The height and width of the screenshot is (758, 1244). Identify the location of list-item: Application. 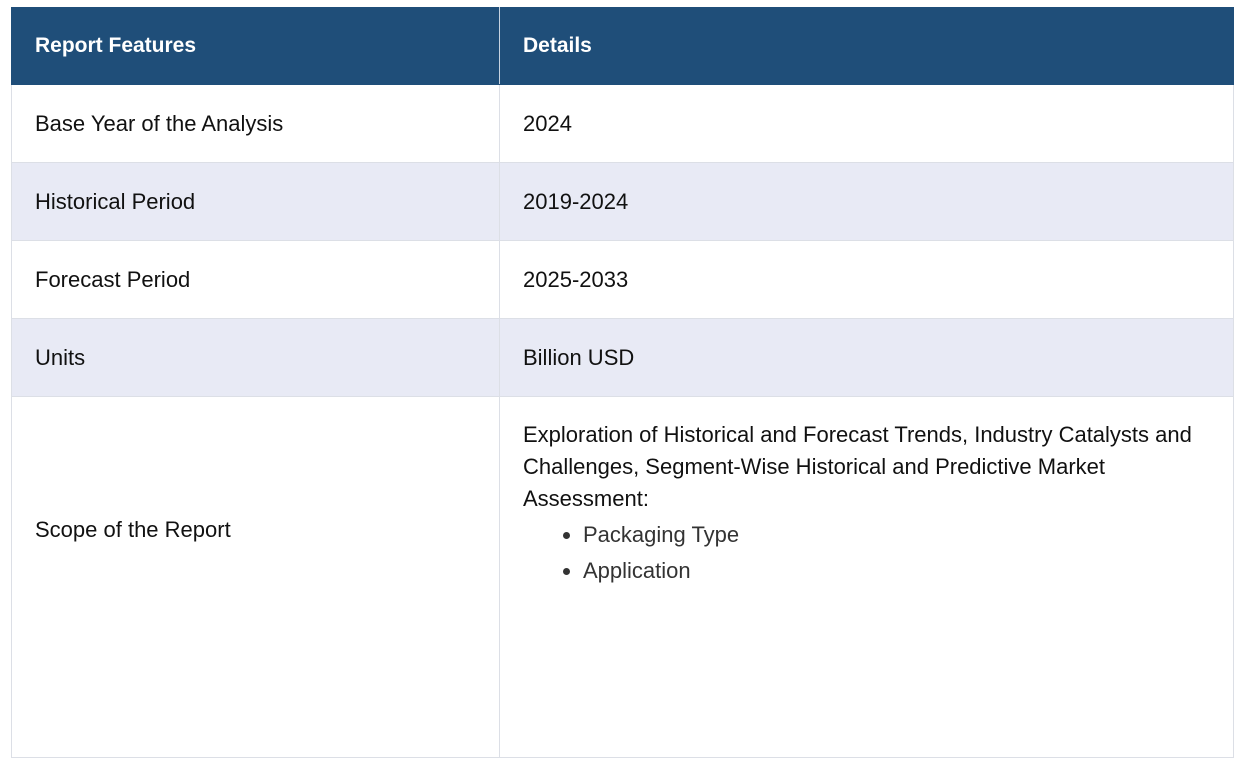
(896, 571).